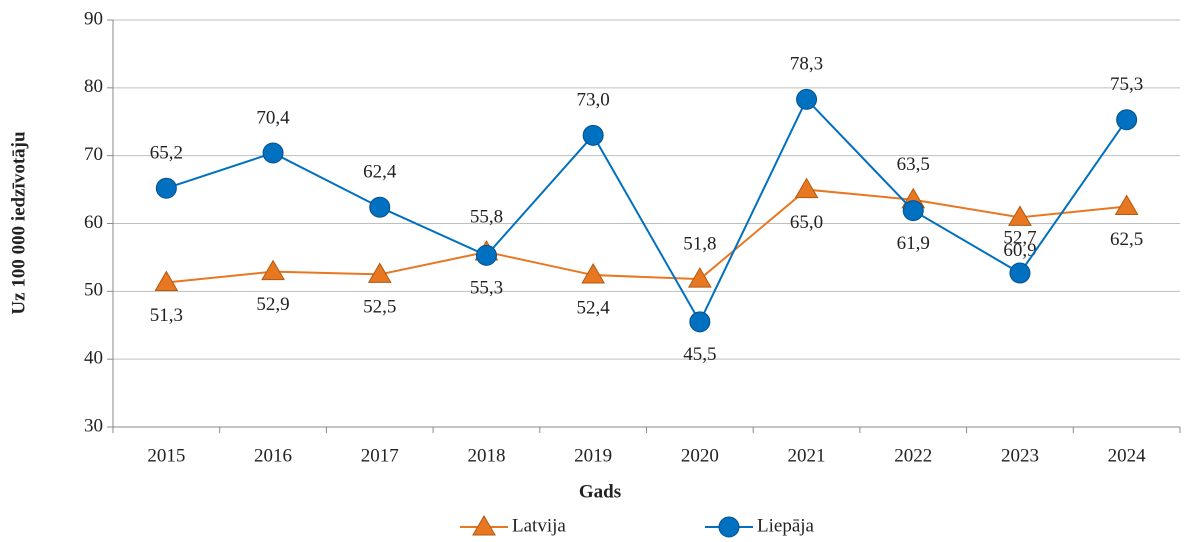 The width and height of the screenshot is (1195, 542). Describe the element at coordinates (913, 243) in the screenshot. I see `data-label: 61,9` at that location.